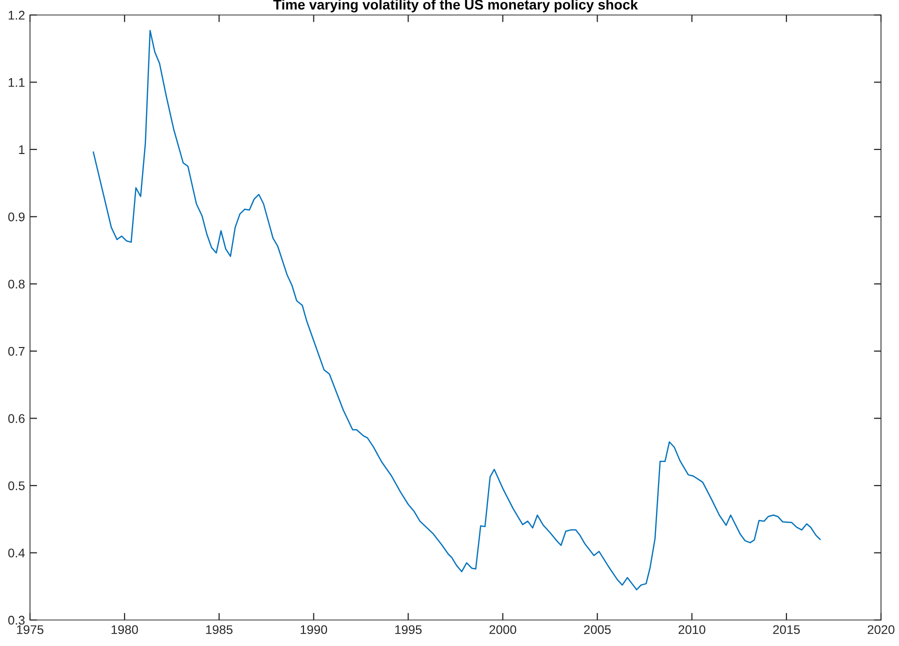  Describe the element at coordinates (881, 629) in the screenshot. I see `x-tick-label: 2020` at that location.